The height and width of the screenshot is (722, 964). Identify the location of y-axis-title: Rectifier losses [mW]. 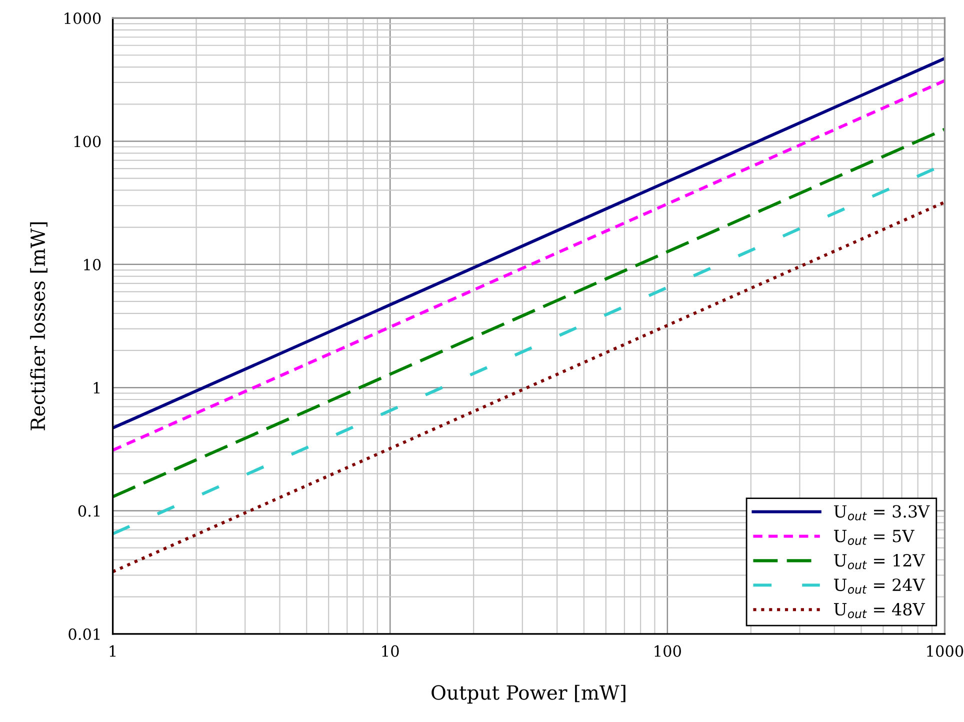
(39, 326).